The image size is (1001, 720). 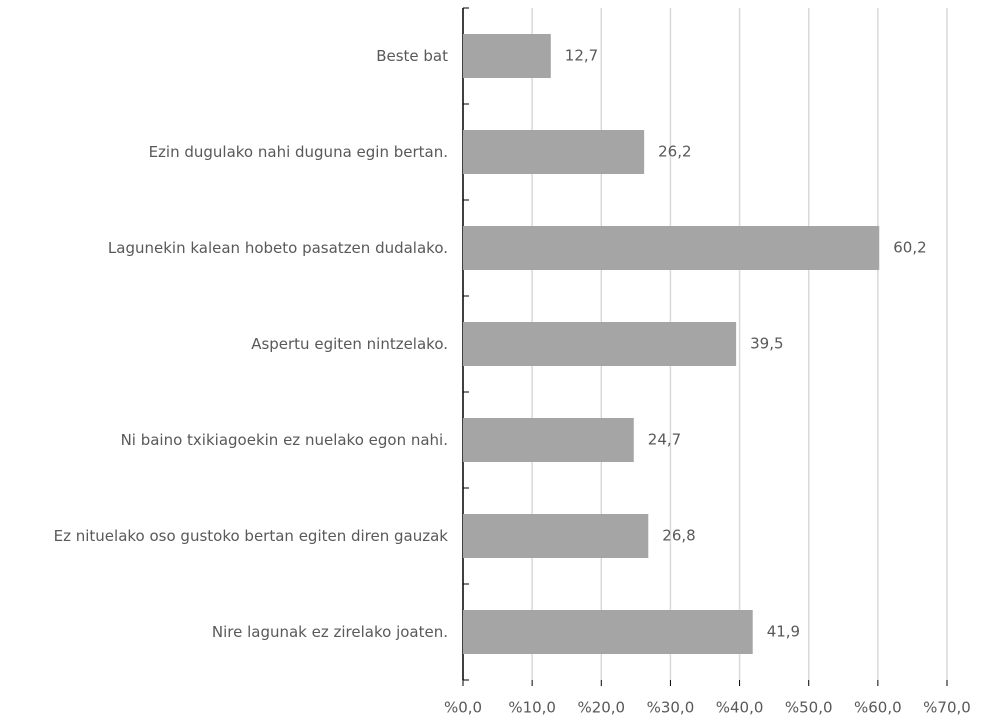 I want to click on category-text: Ezin dugulako nahi duguna egin bertan., so click(x=298, y=152).